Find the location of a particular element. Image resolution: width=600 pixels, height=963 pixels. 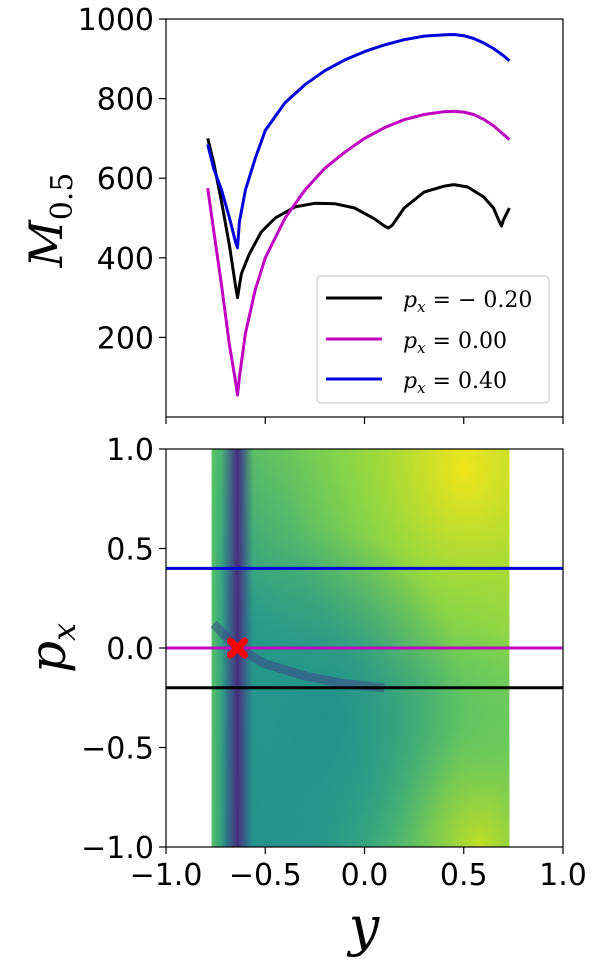

legend-label-1: px = 0.00 is located at coordinates (455, 343).